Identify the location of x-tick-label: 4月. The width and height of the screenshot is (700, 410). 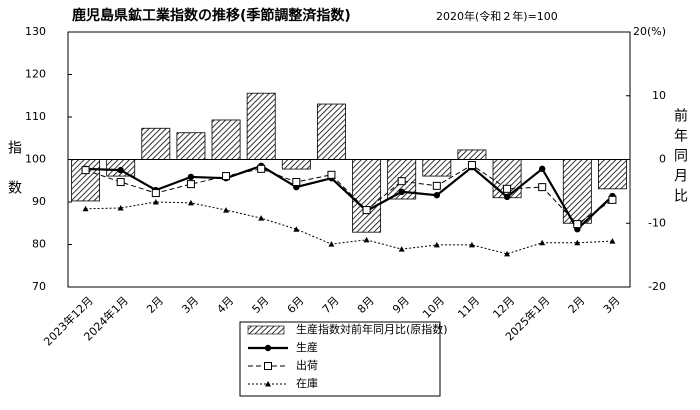
(225, 305).